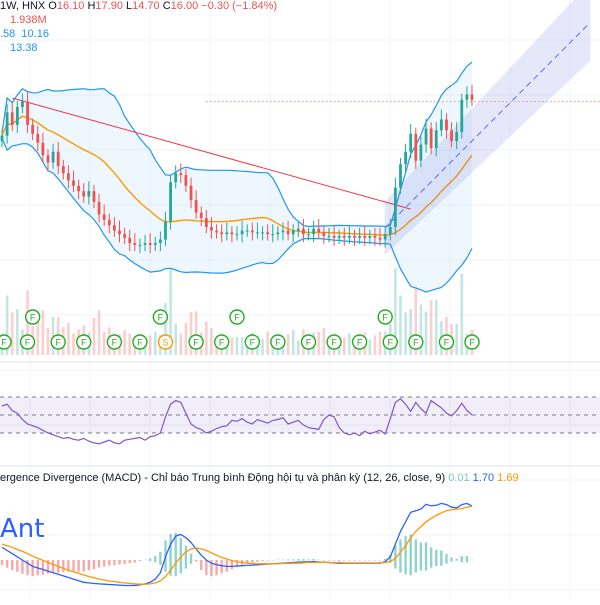 This screenshot has width=600, height=605. What do you see at coordinates (35, 34) in the screenshot?
I see `bb-value-2: 10.16` at bounding box center [35, 34].